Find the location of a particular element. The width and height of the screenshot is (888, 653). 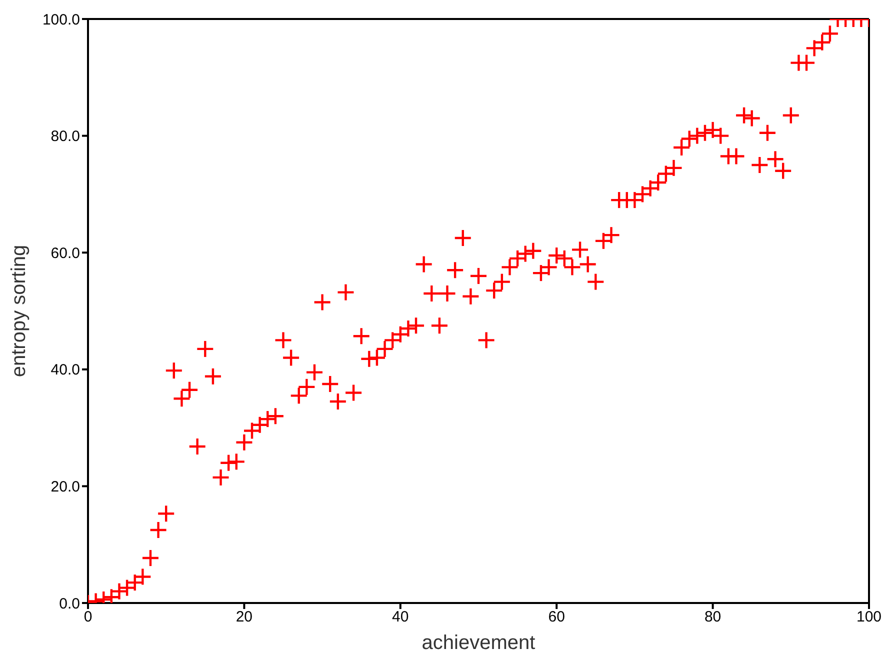

x-axis-title: achievement is located at coordinates (479, 642).